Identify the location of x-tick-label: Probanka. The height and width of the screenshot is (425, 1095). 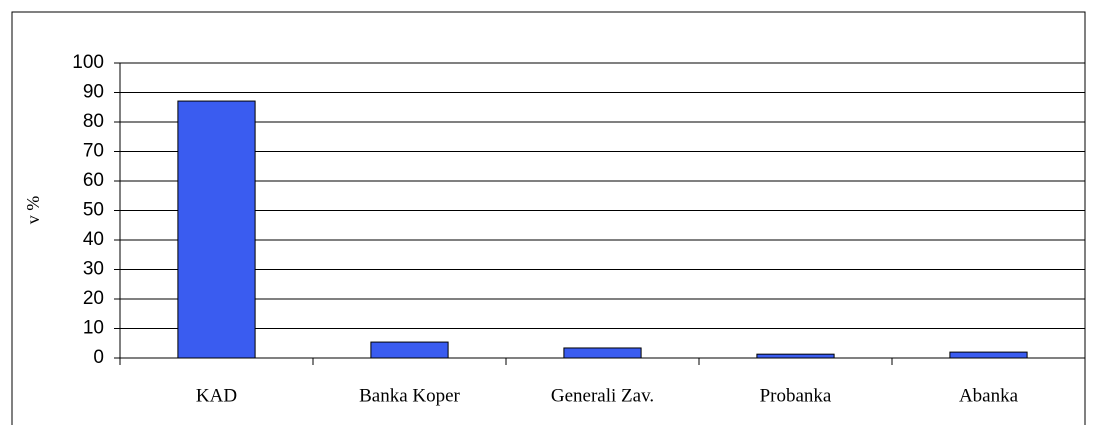
(796, 395).